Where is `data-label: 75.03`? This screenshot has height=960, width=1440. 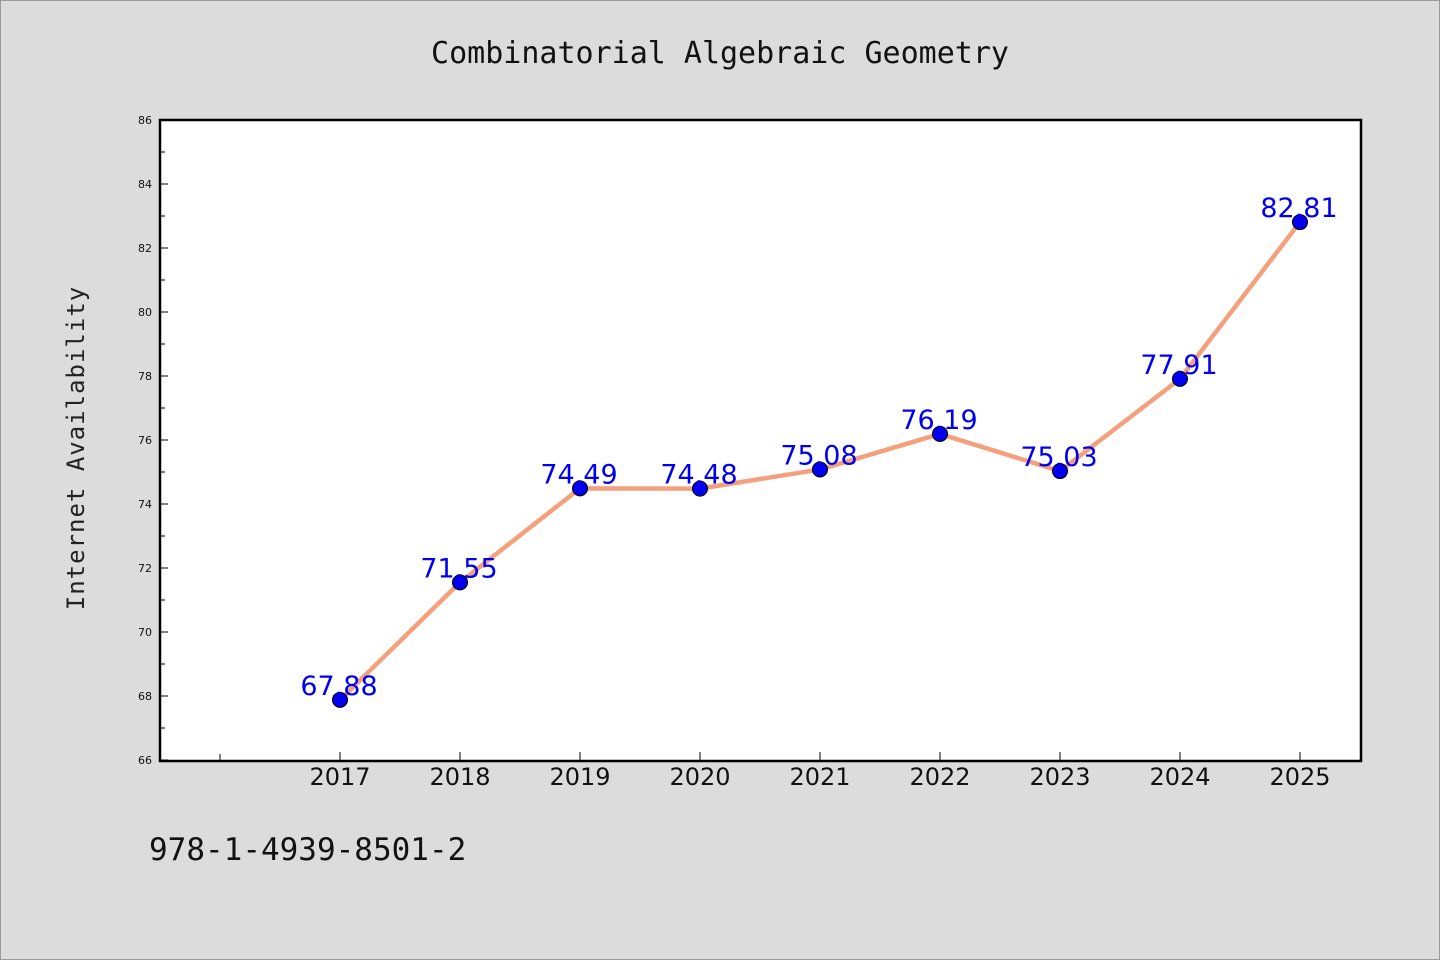 data-label: 75.03 is located at coordinates (1058, 457).